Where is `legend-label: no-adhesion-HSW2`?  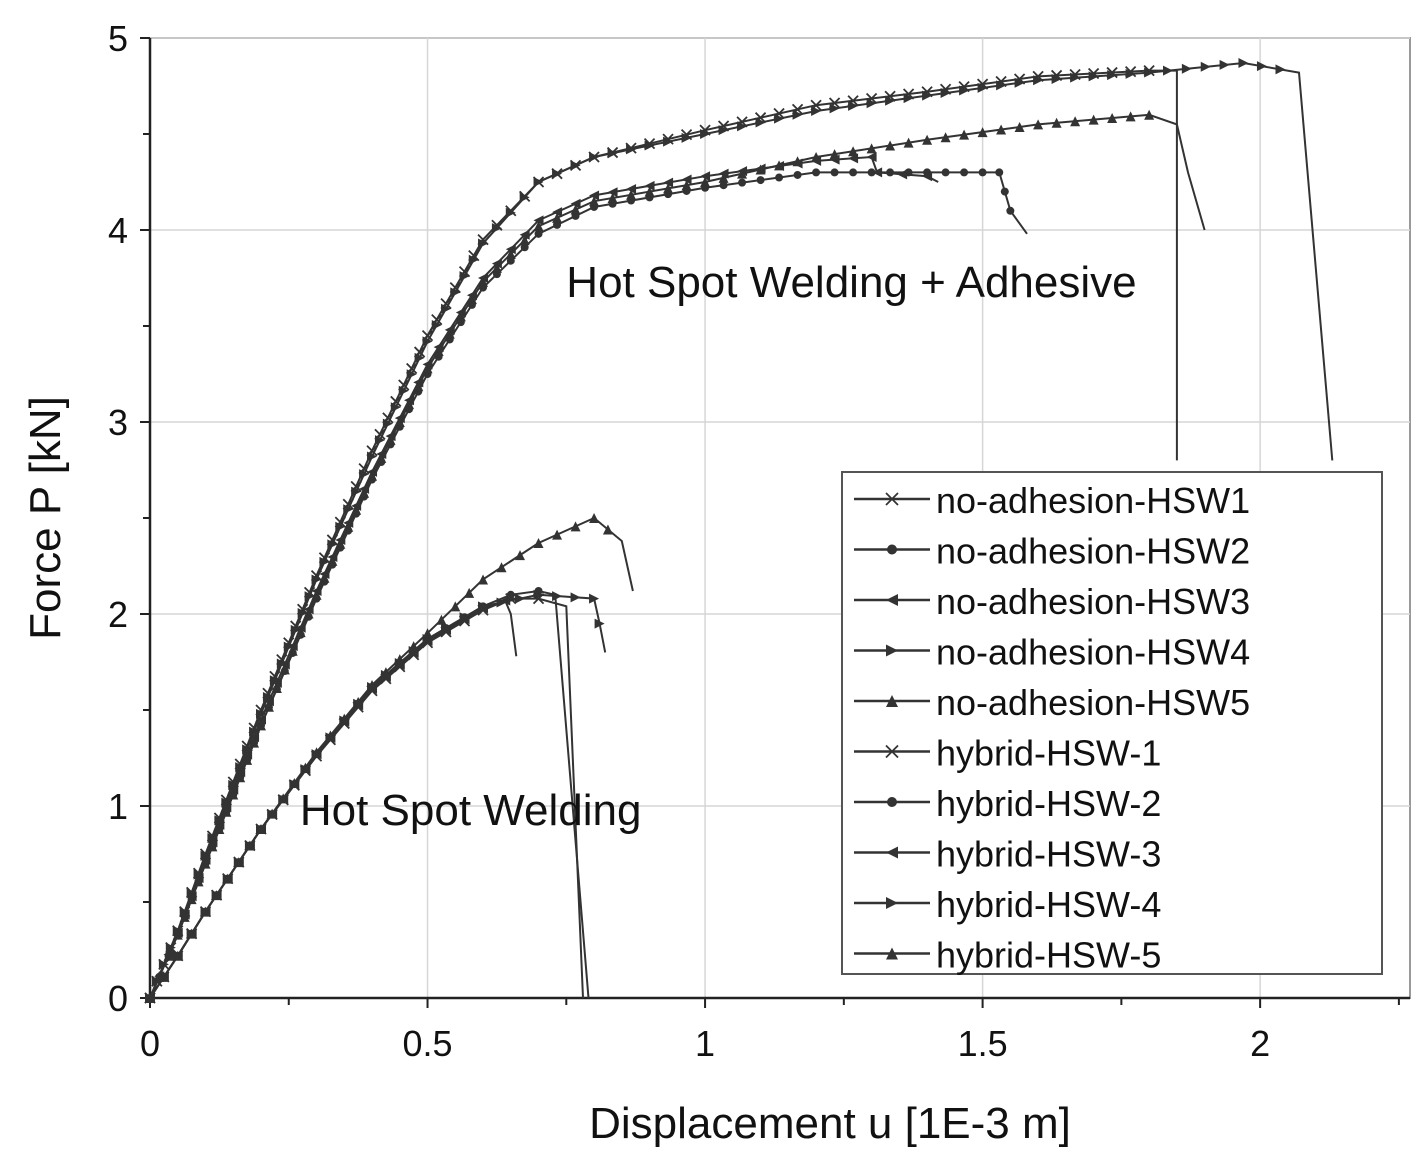 legend-label: no-adhesion-HSW2 is located at coordinates (1093, 551).